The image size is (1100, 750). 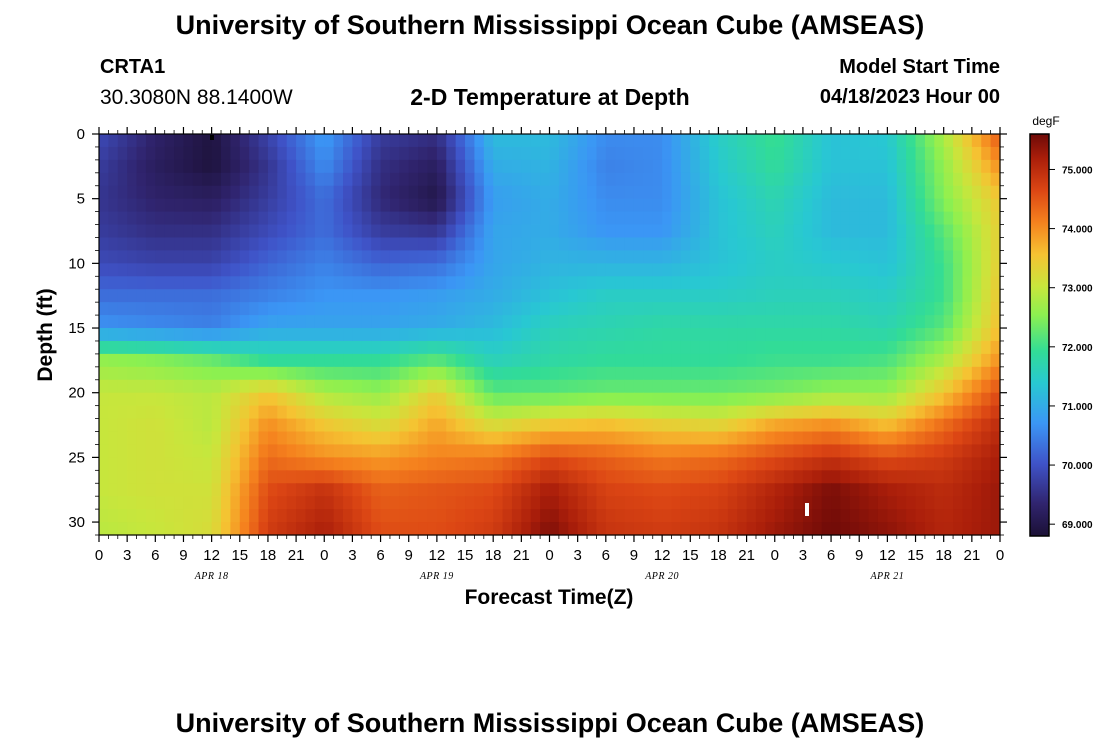 I want to click on x-tick-label: 9, so click(x=634, y=555).